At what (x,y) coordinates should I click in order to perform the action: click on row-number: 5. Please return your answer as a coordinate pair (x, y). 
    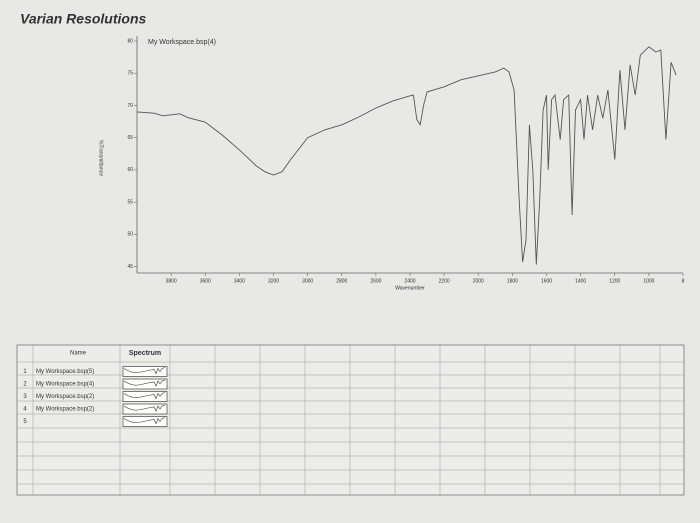
    Looking at the image, I should click on (25, 422).